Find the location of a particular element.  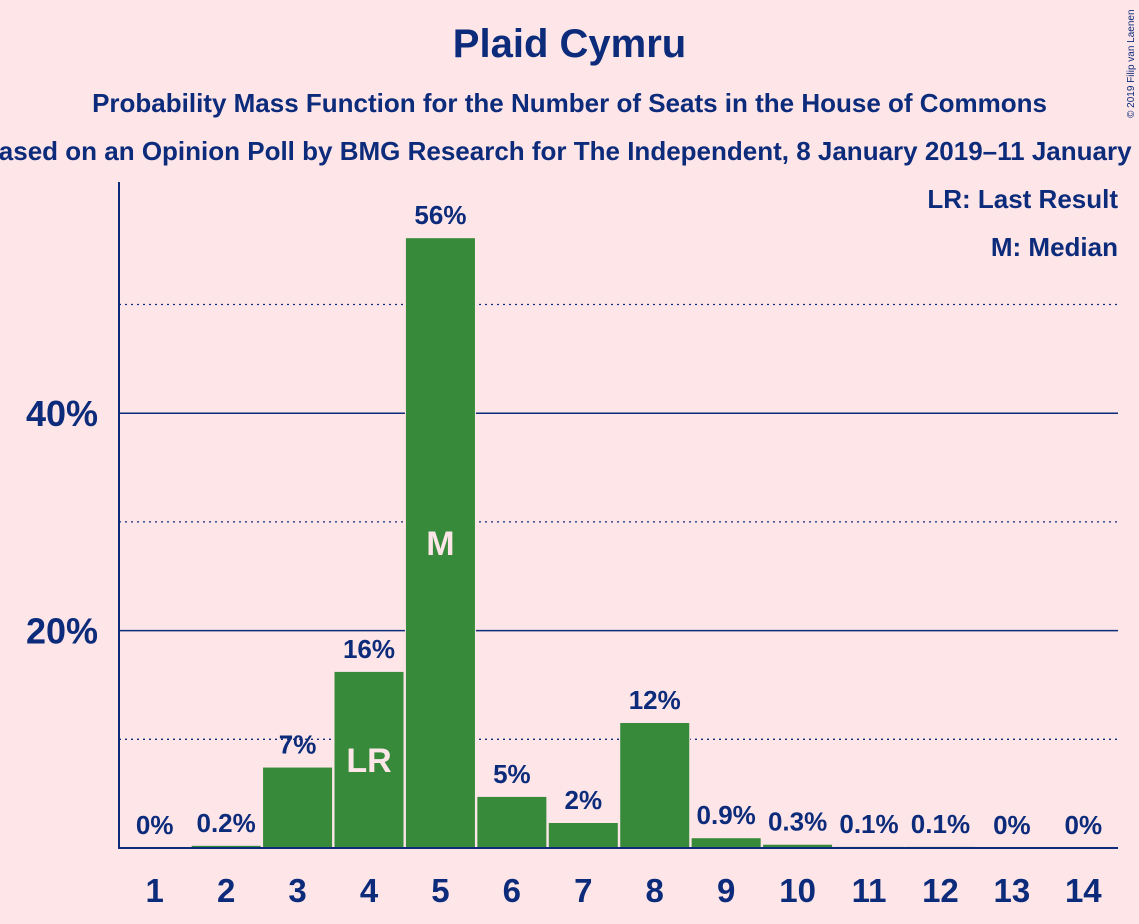

value-label-4: 16% is located at coordinates (369, 649).